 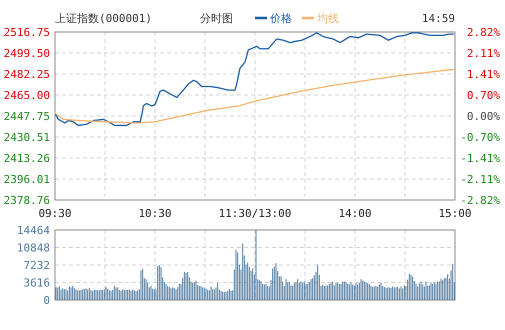 I want to click on chart-subtitle: 分时图, so click(x=216, y=18).